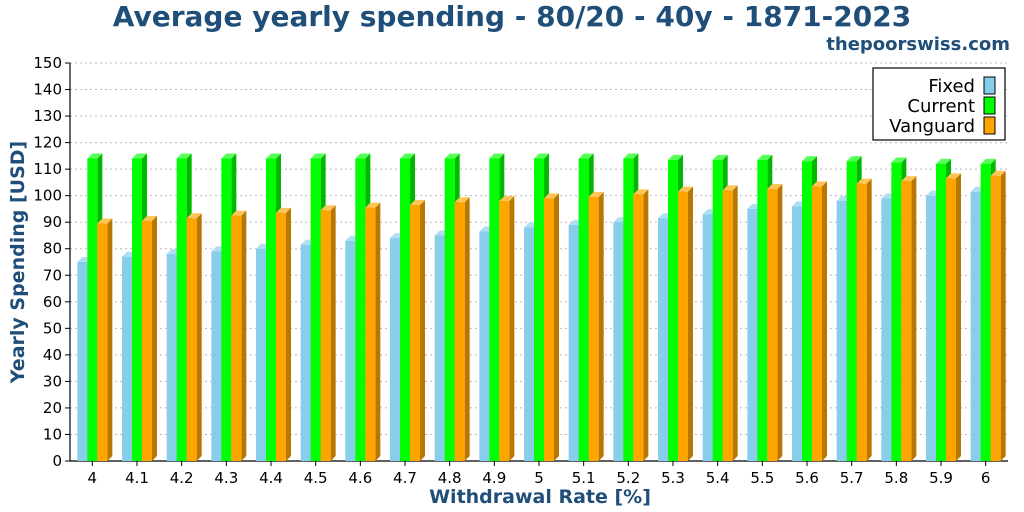 The image size is (1024, 512). Describe the element at coordinates (316, 478) in the screenshot. I see `x-tick-label: 4.5` at that location.